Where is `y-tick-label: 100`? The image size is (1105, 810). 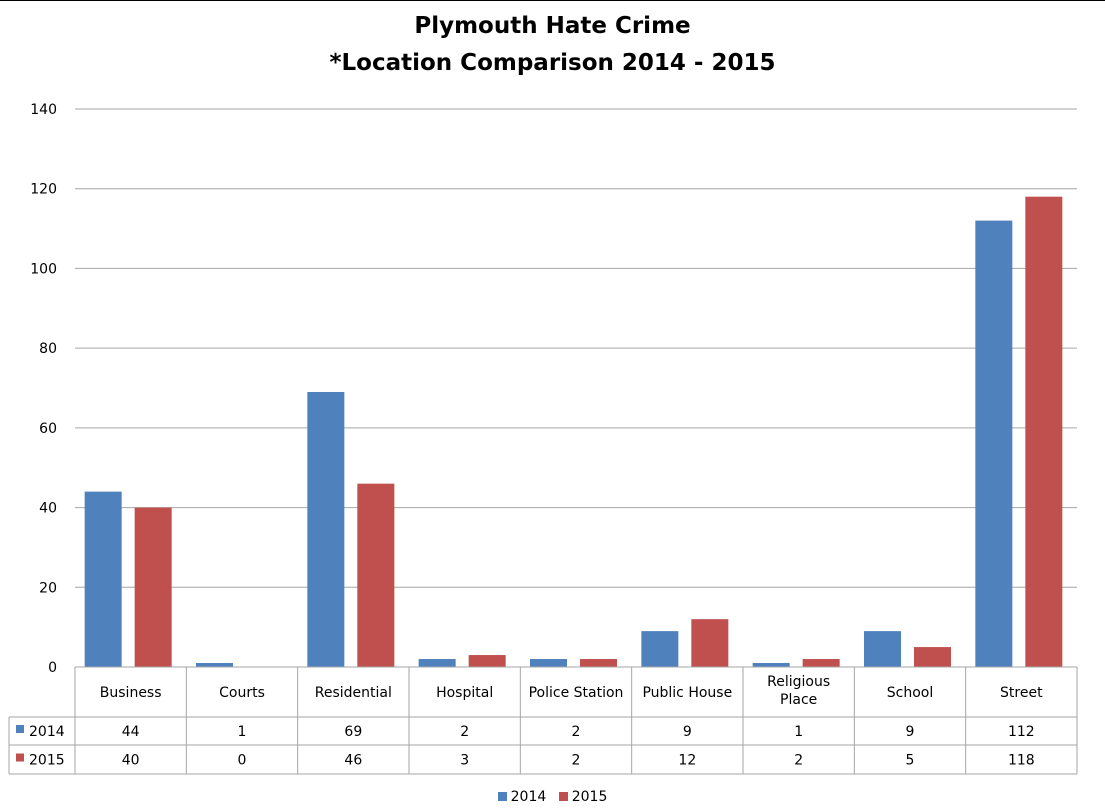 y-tick-label: 100 is located at coordinates (43, 269).